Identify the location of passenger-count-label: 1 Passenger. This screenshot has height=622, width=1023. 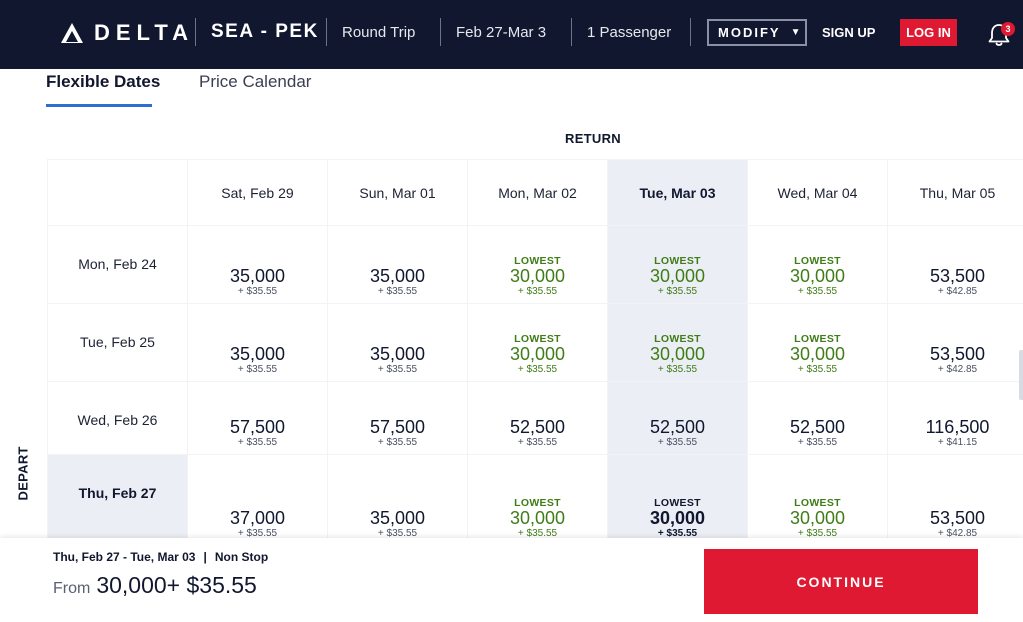
(629, 32).